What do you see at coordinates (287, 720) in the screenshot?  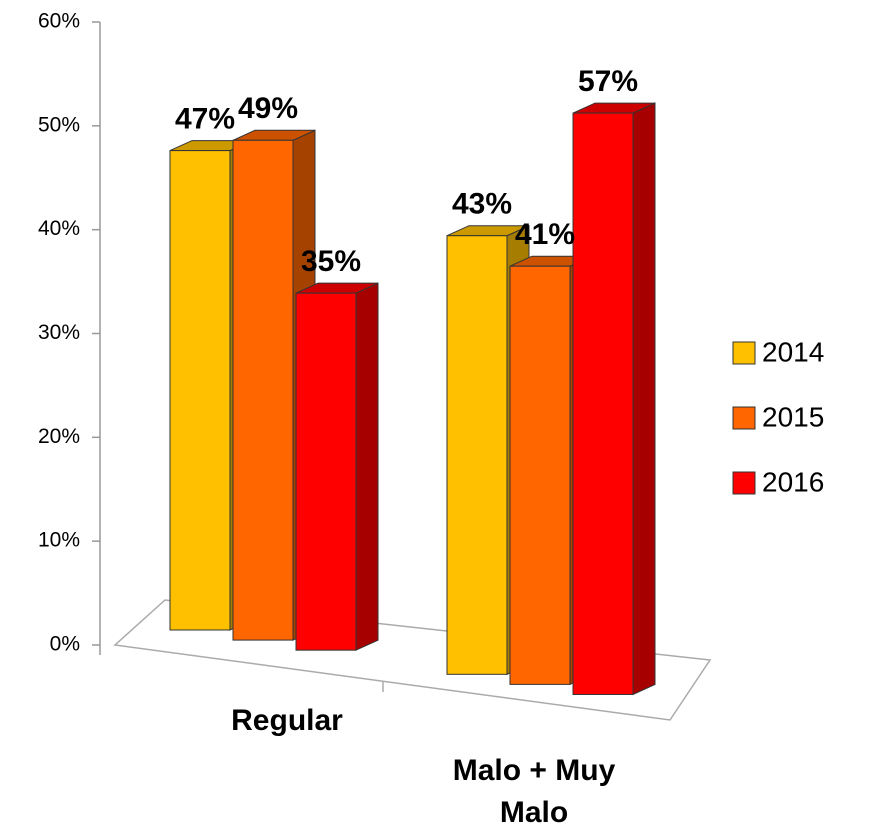 I see `x-tick-label: Regular` at bounding box center [287, 720].